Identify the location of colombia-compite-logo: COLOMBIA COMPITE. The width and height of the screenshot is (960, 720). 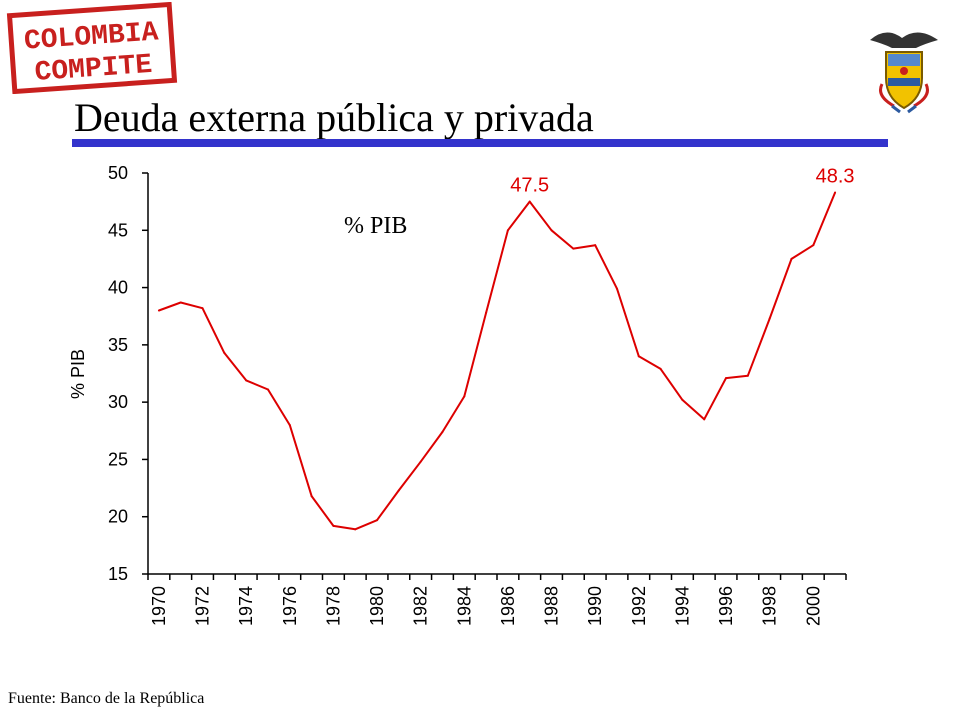
(92, 48).